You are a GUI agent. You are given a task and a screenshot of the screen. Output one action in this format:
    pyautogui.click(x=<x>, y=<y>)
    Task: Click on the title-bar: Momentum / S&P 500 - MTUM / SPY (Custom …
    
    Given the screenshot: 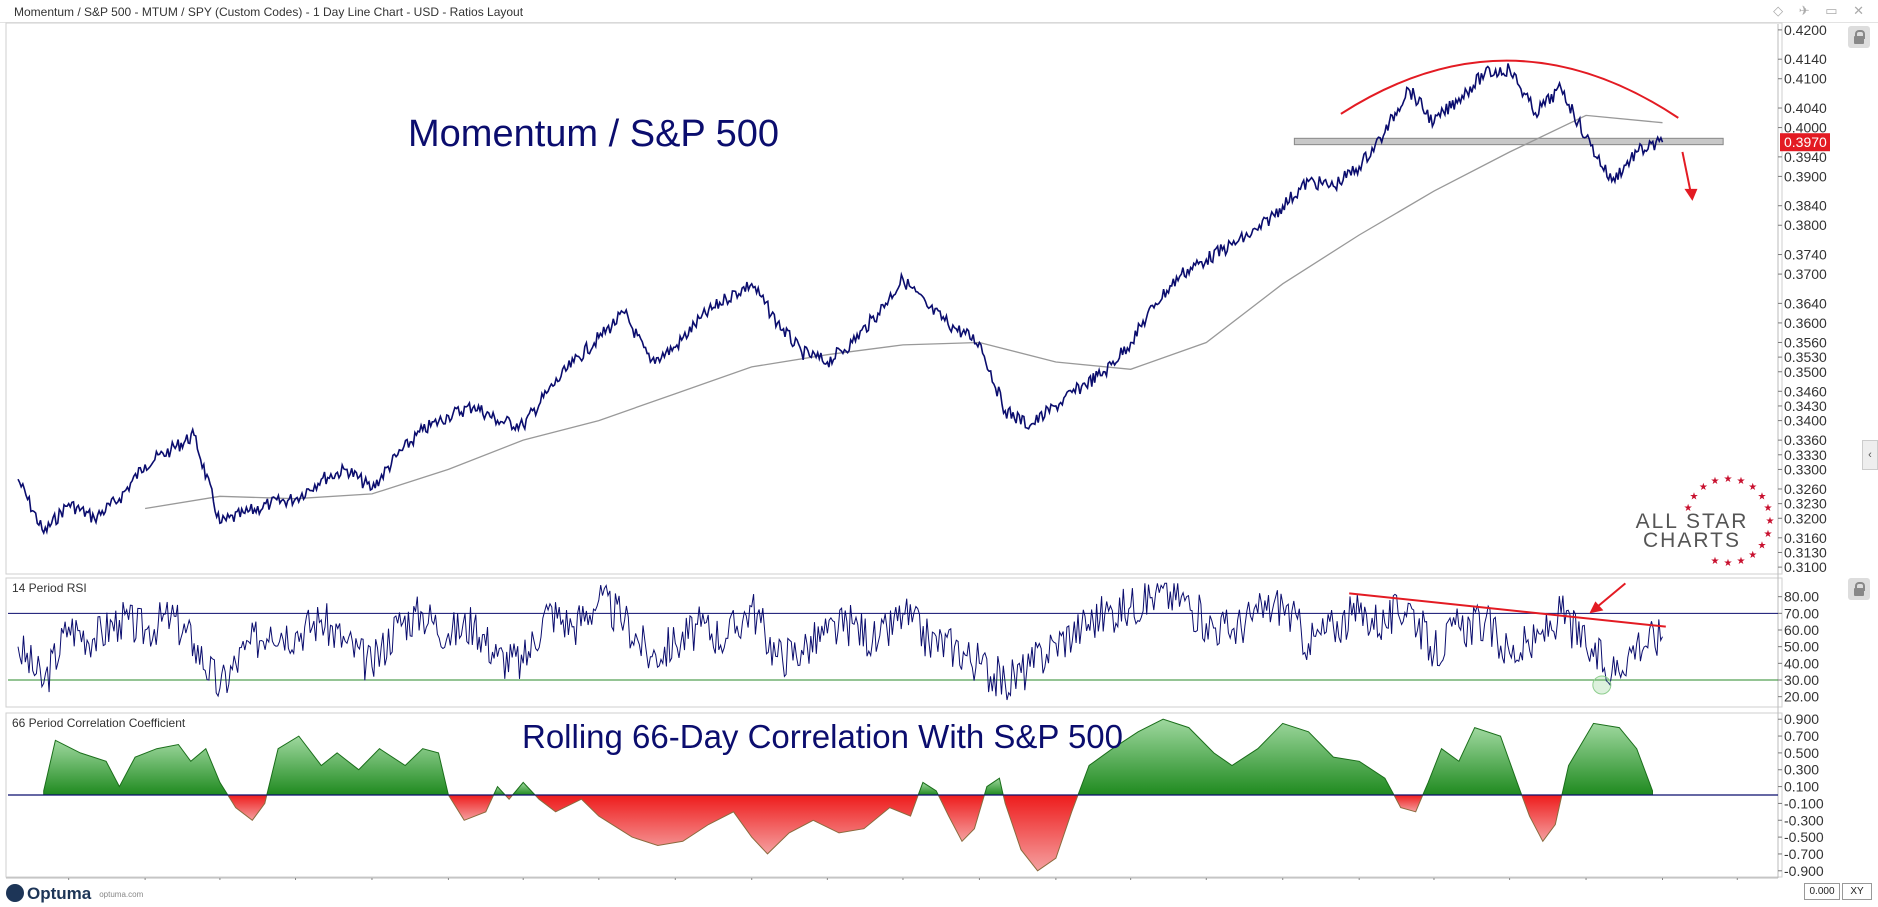 What is the action you would take?
    pyautogui.click(x=939, y=11)
    